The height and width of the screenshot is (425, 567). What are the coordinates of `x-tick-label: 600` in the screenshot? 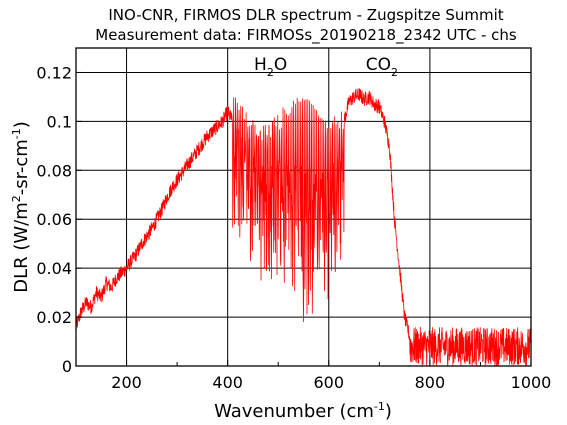 It's located at (329, 382).